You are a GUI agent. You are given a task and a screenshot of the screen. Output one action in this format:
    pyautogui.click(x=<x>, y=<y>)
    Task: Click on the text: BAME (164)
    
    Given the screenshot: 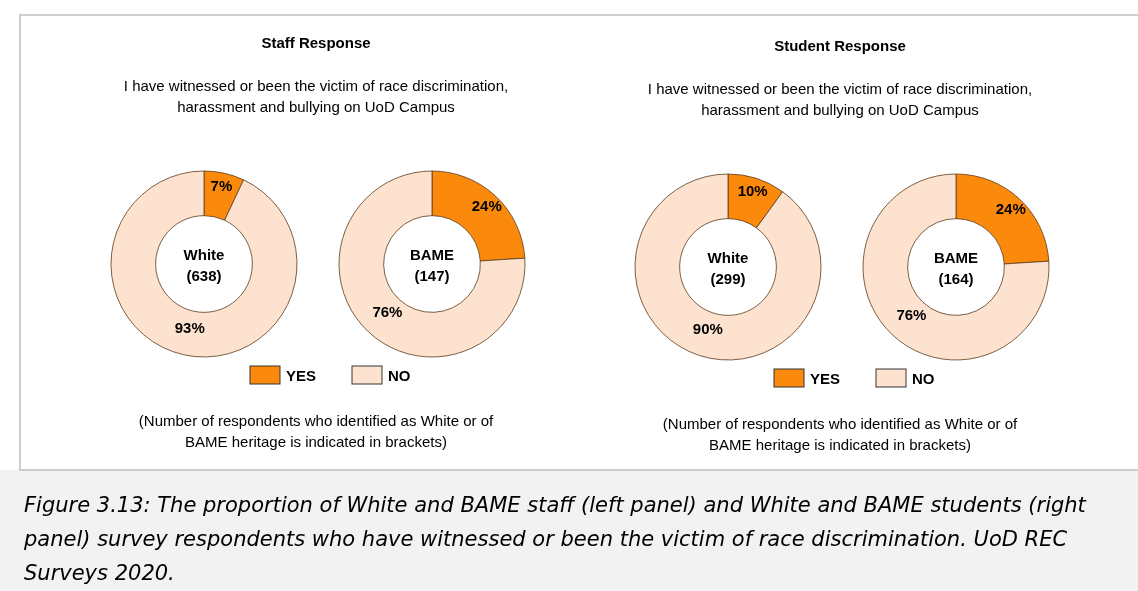 What is the action you would take?
    pyautogui.click(x=956, y=267)
    